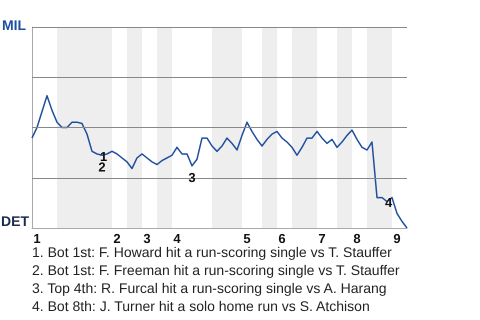  What do you see at coordinates (177, 238) in the screenshot?
I see `x-tick-label: 4` at bounding box center [177, 238].